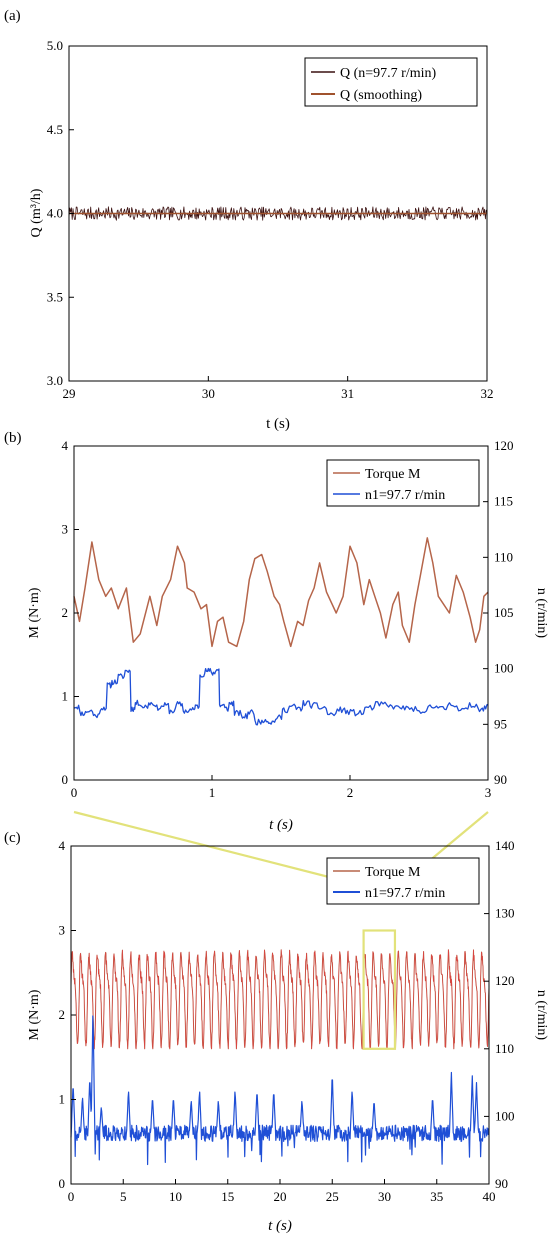  Describe the element at coordinates (332, 1196) in the screenshot. I see `x-tick-label: 25` at that location.